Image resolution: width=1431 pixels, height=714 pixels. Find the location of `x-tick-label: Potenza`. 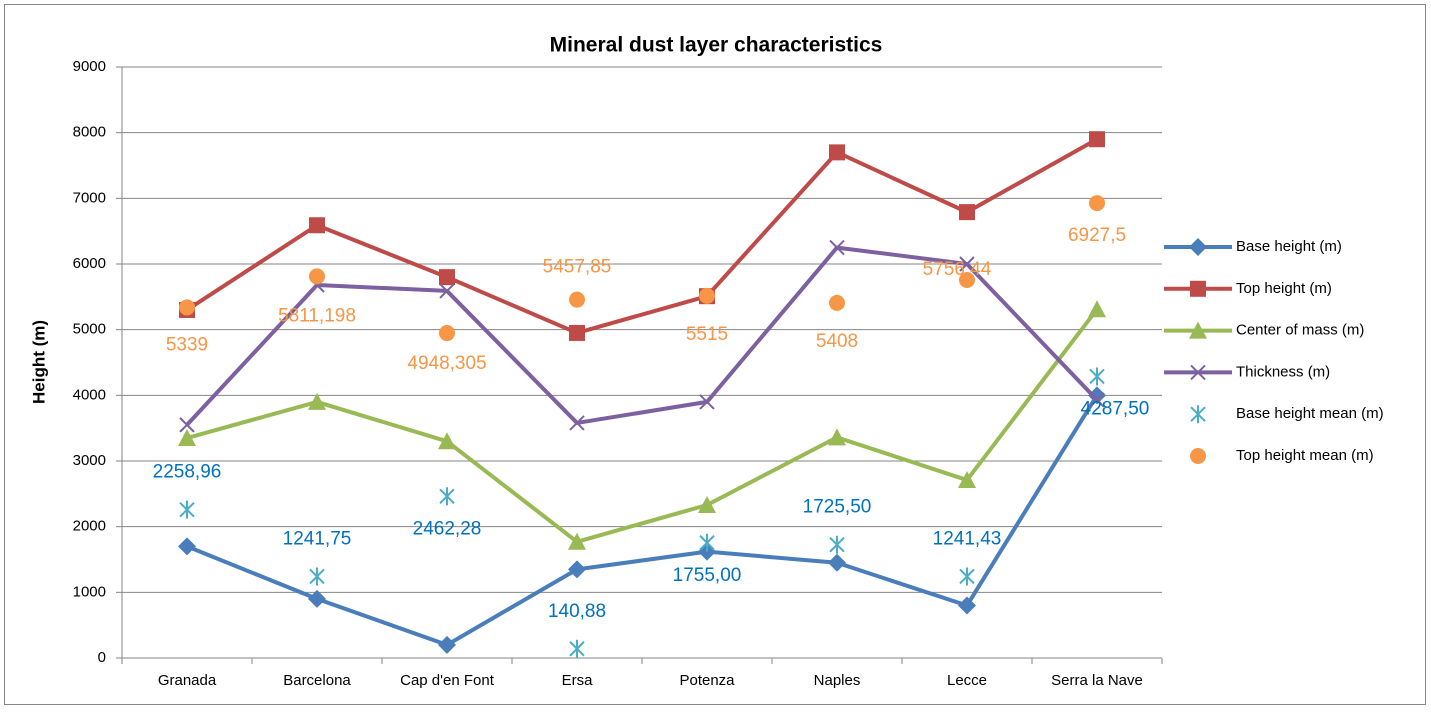

x-tick-label: Potenza is located at coordinates (707, 680).